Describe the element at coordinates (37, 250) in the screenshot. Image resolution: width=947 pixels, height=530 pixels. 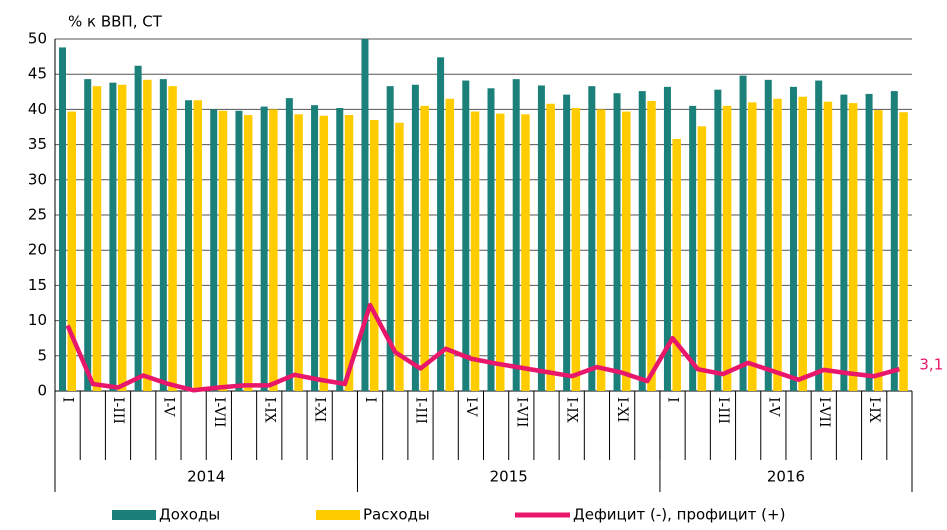
I see `y-tick-label: 20` at that location.